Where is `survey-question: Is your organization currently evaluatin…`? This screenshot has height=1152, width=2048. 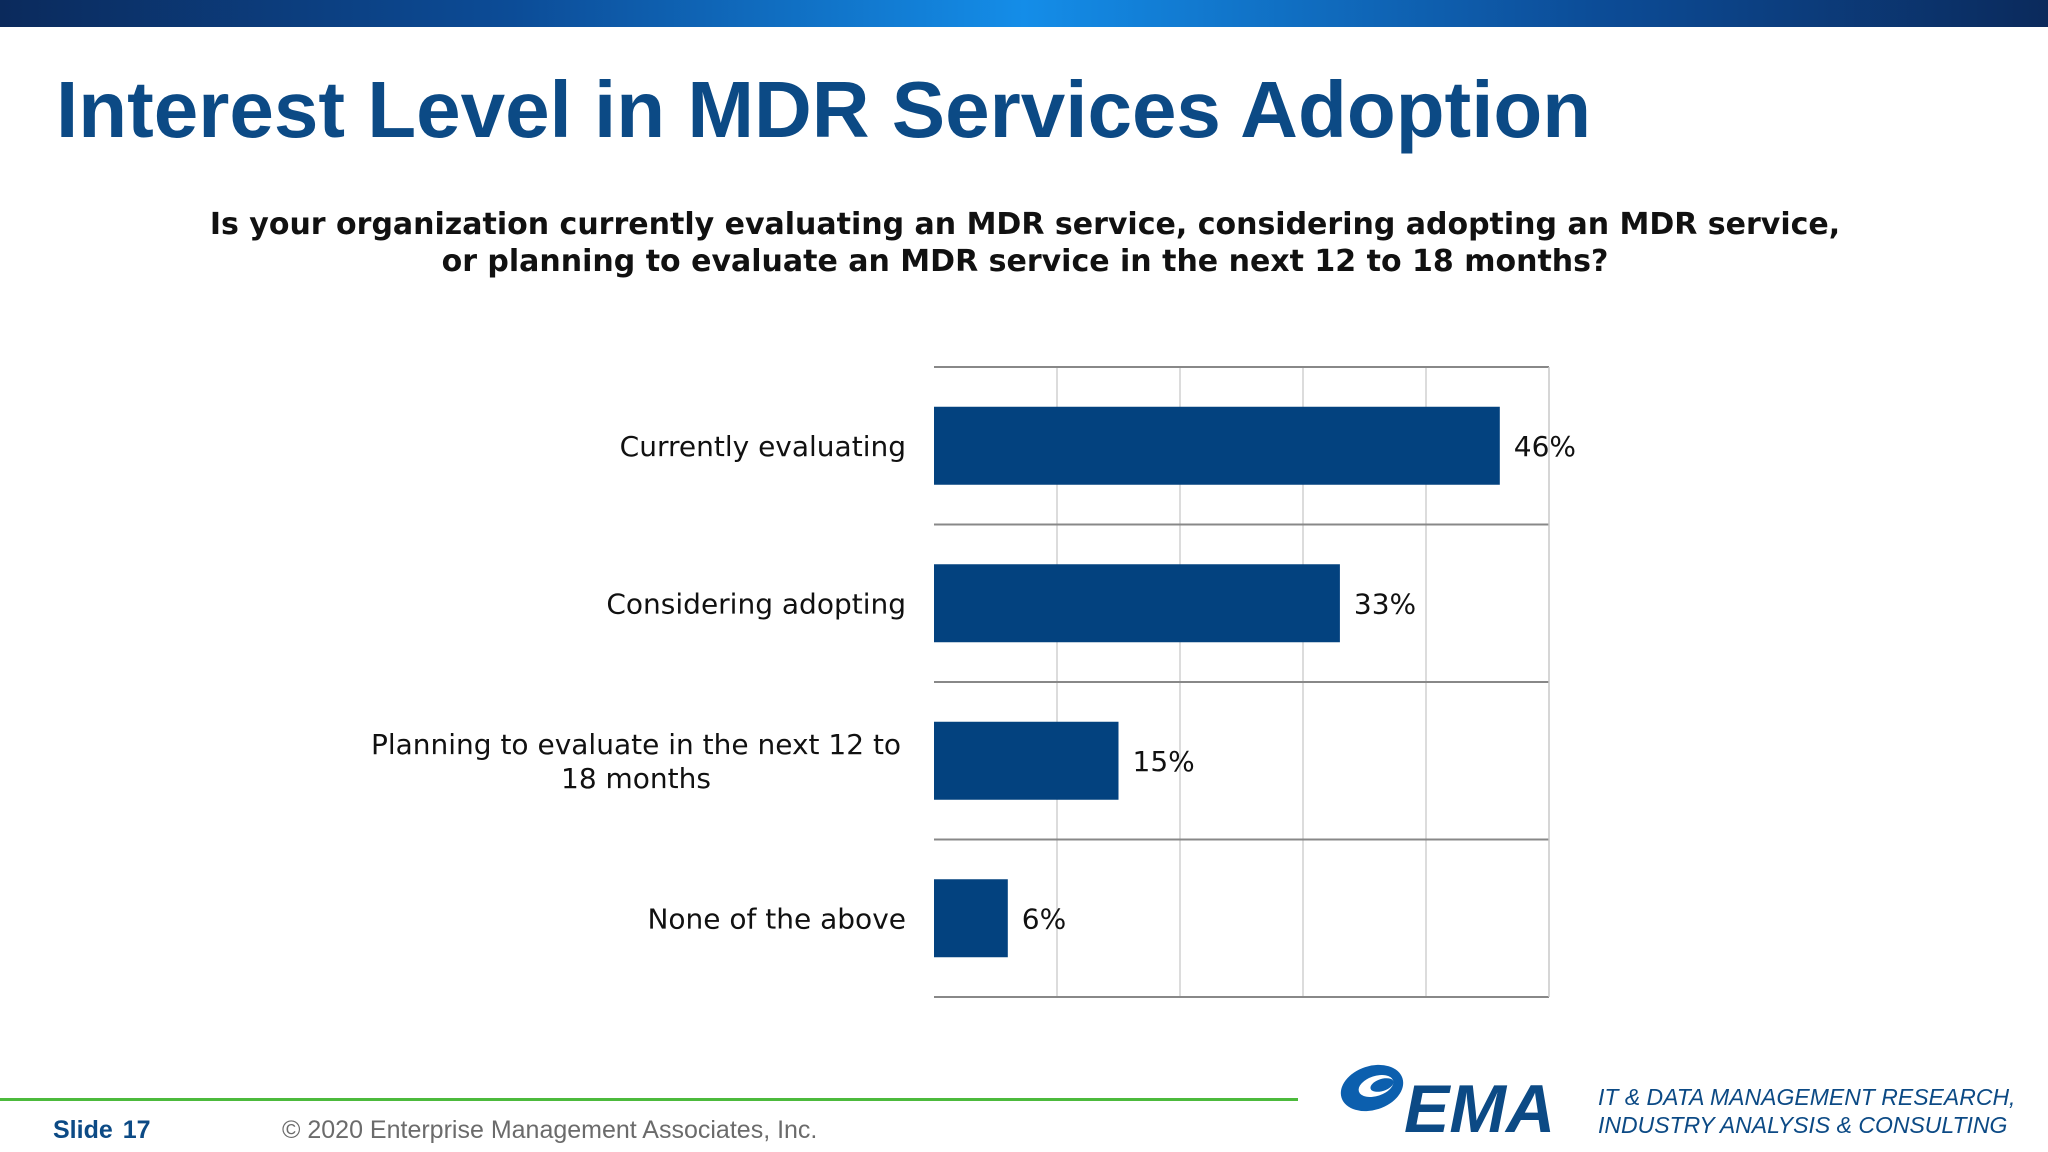
survey-question: Is your organization currently evaluatin… is located at coordinates (1025, 243).